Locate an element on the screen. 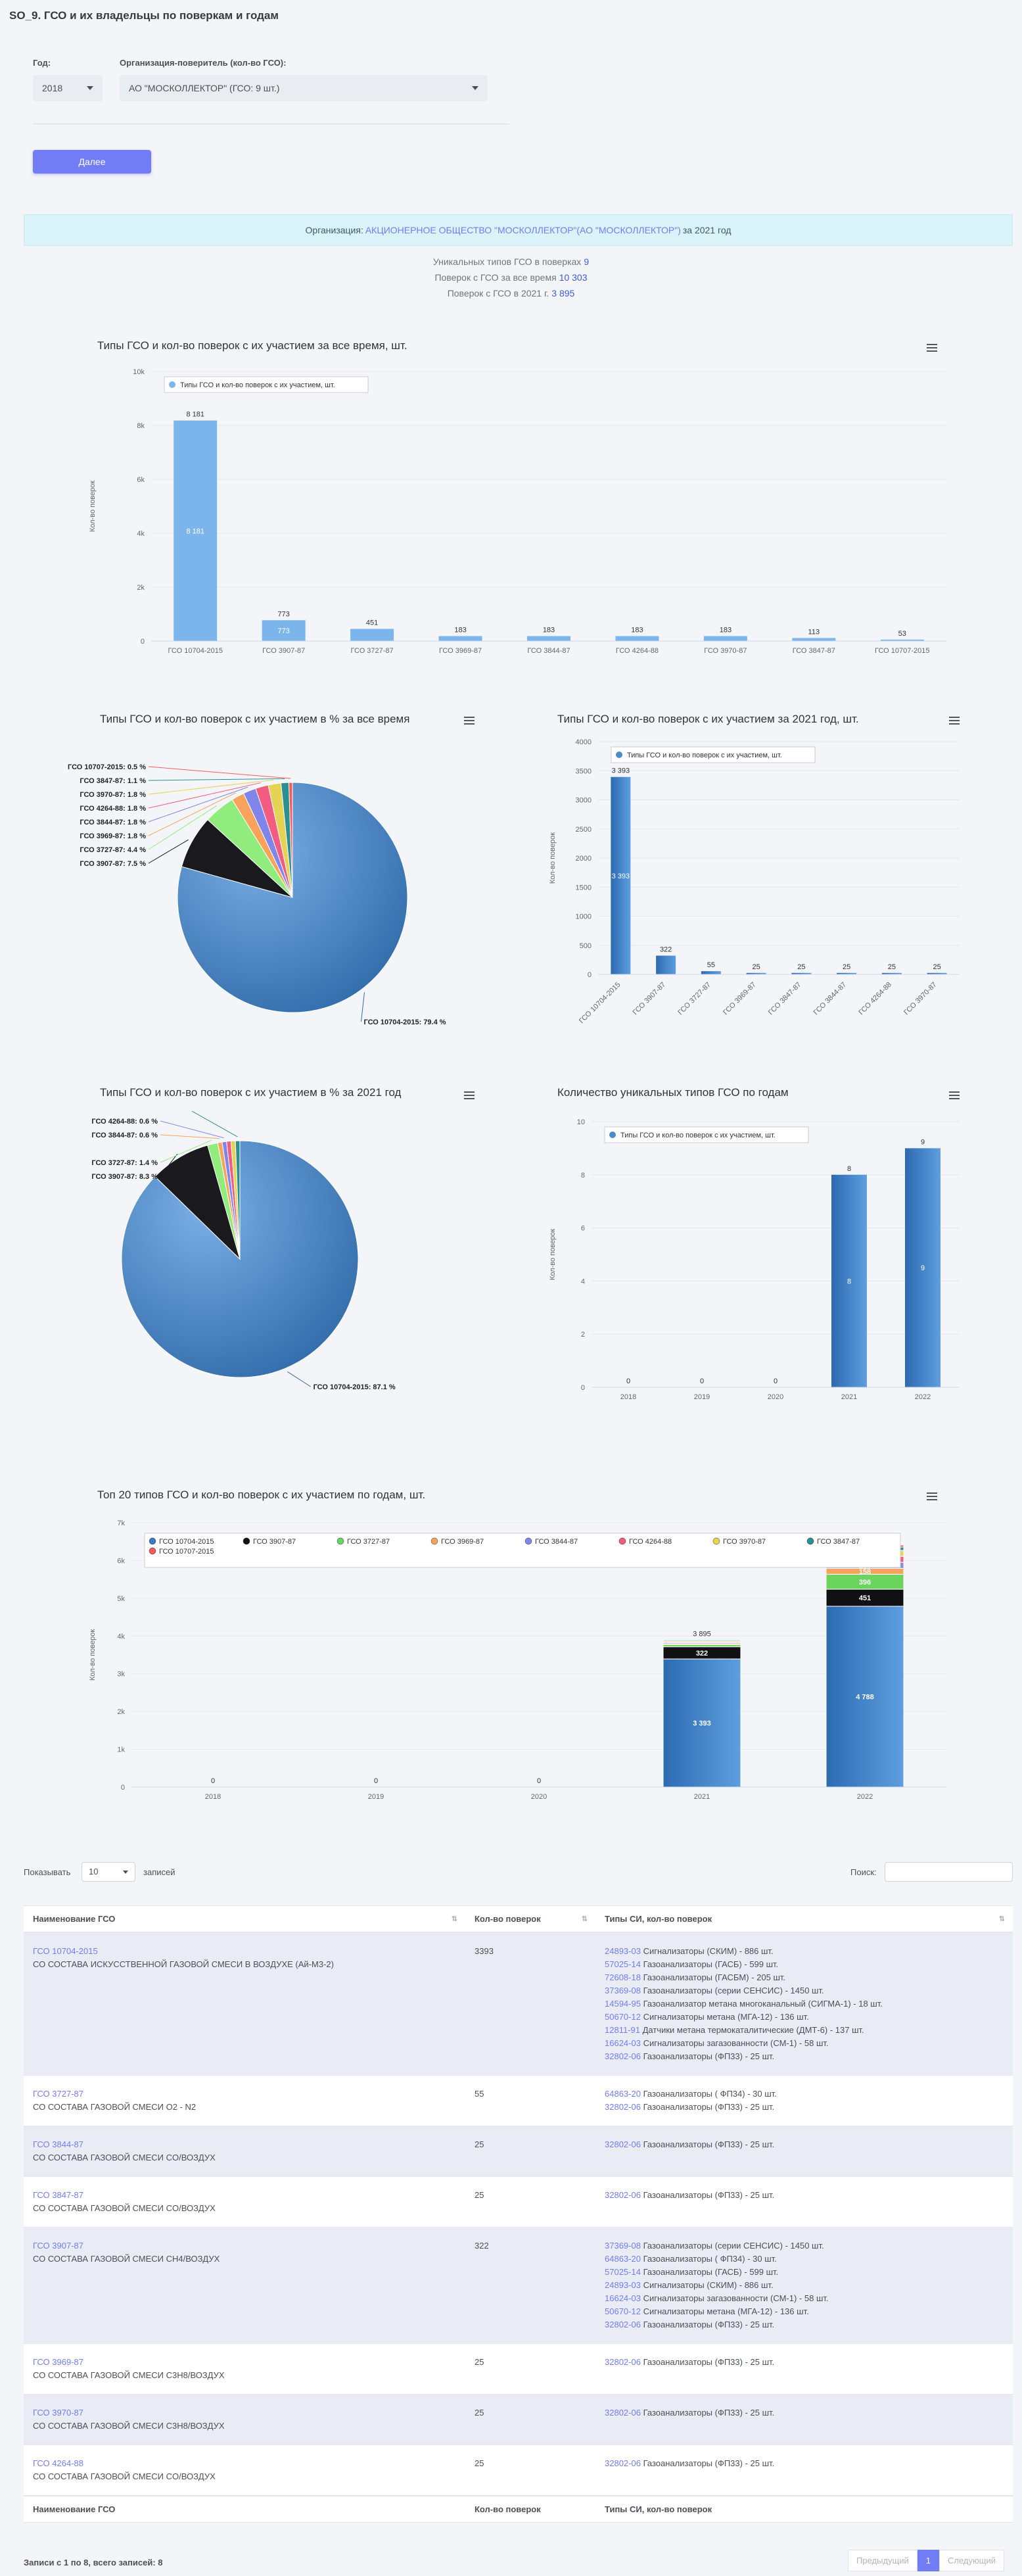 Image resolution: width=1022 pixels, height=2576 pixels. page-1-button: 1 is located at coordinates (928, 2560).